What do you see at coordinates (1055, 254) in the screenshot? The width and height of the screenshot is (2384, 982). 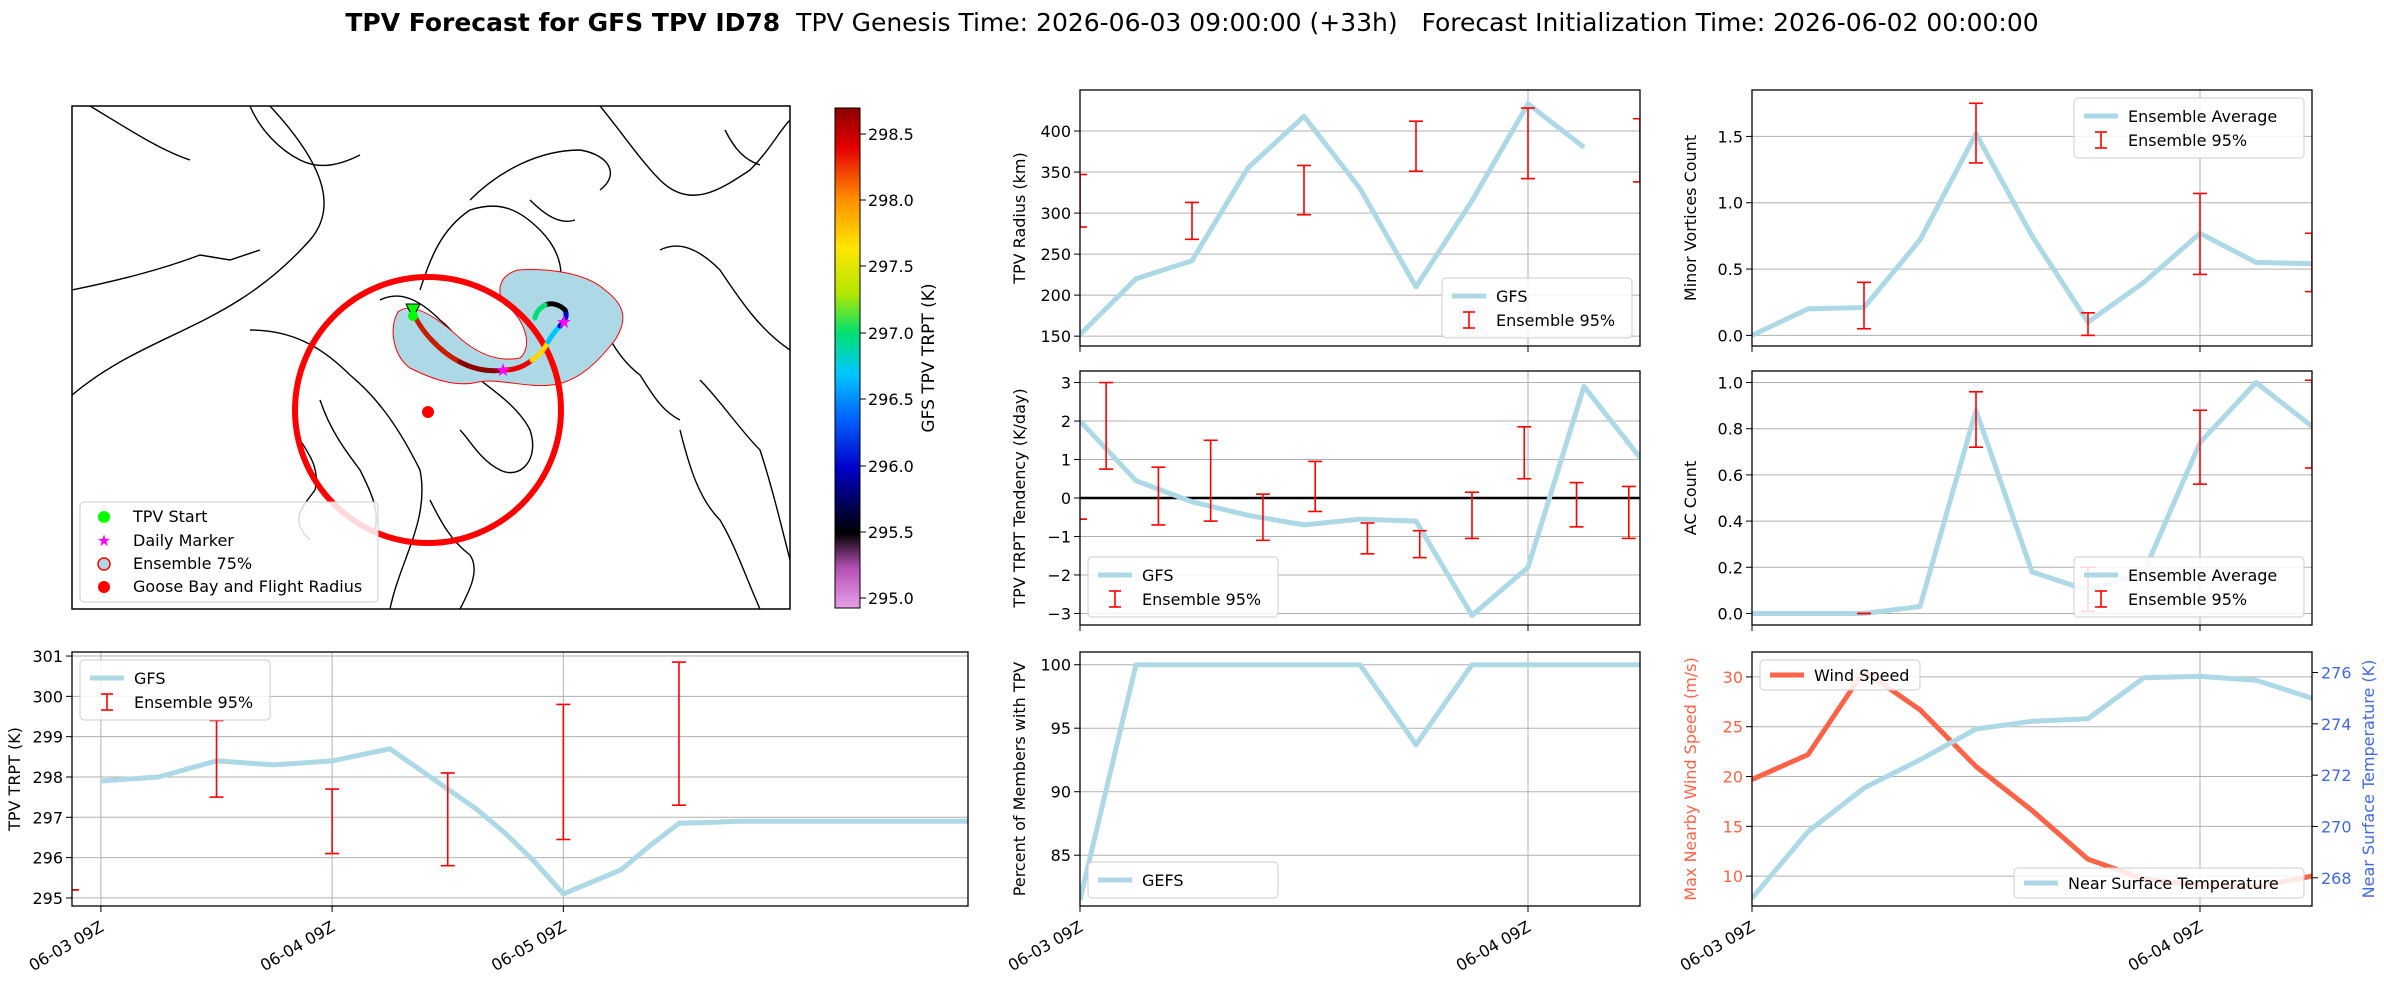 I see `y-tick-label: 250` at bounding box center [1055, 254].